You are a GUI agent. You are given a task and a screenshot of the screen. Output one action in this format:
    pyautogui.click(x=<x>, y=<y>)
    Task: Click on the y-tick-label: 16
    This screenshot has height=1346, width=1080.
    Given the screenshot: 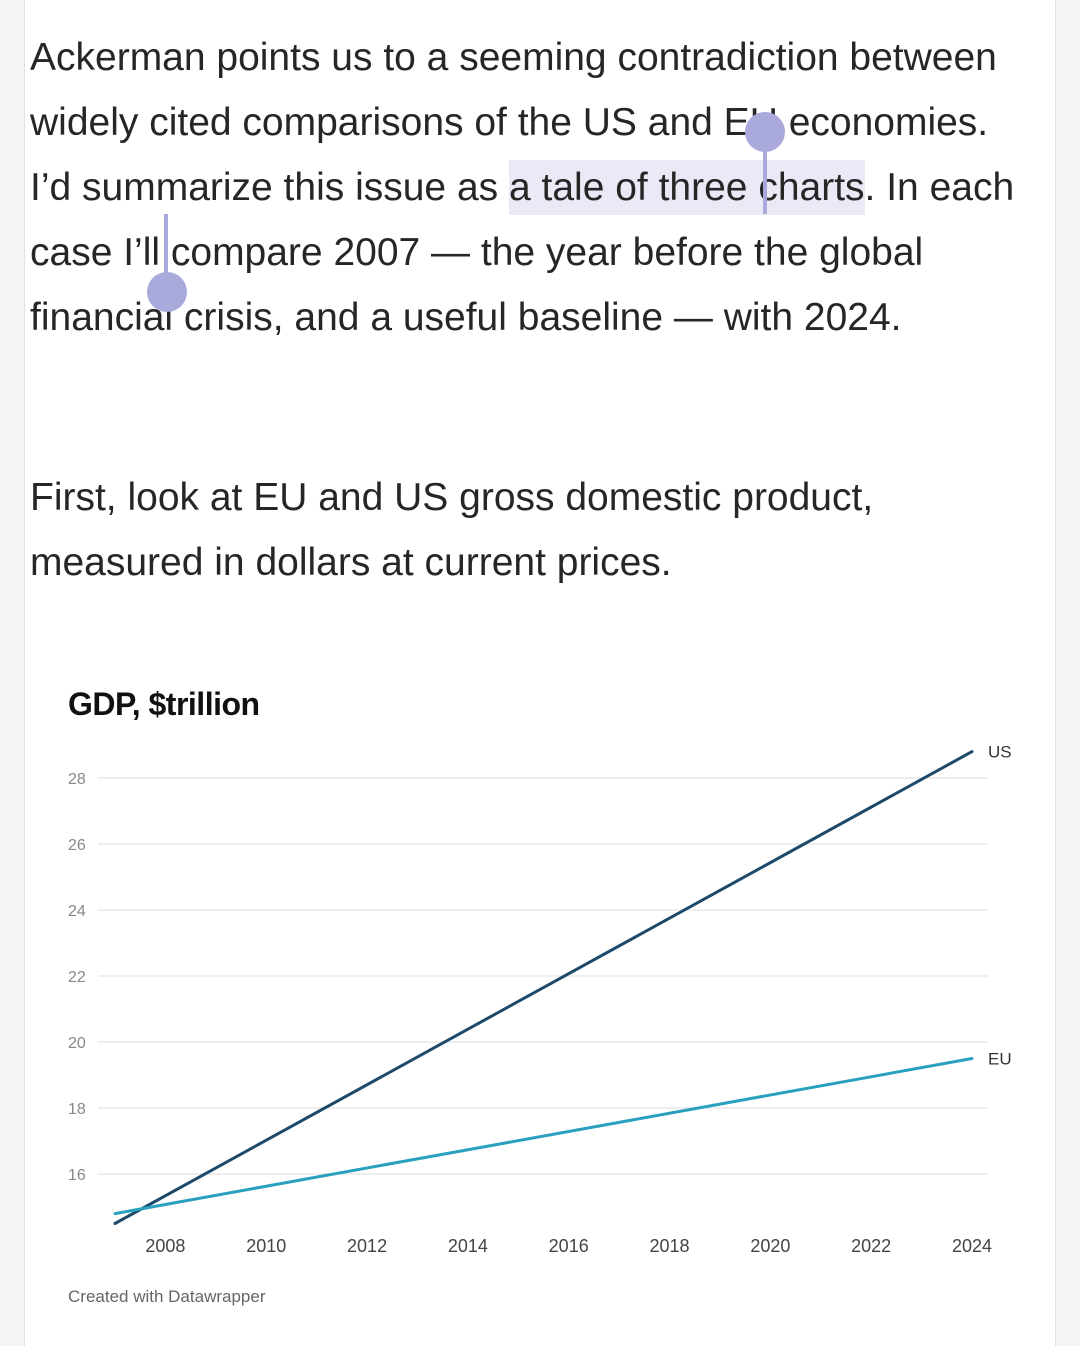 What is the action you would take?
    pyautogui.click(x=77, y=1175)
    